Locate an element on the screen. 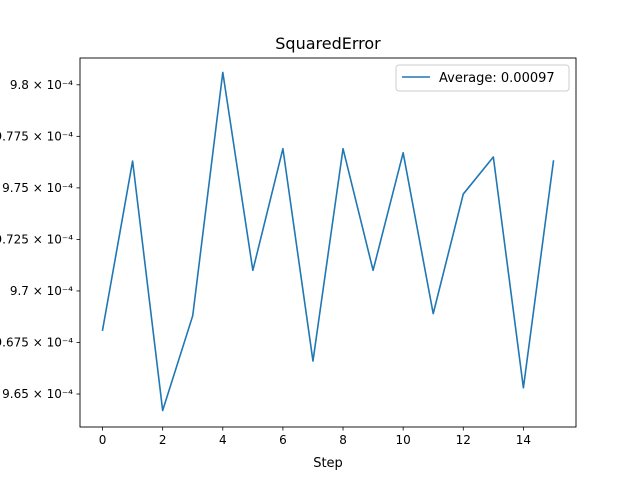  legend-box is located at coordinates (482, 78).